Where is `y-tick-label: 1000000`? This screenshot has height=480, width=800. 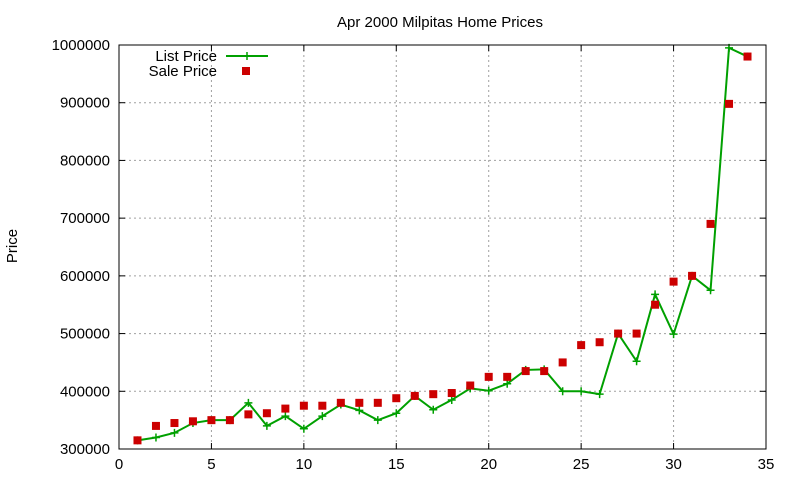
y-tick-label: 1000000 is located at coordinates (81, 45).